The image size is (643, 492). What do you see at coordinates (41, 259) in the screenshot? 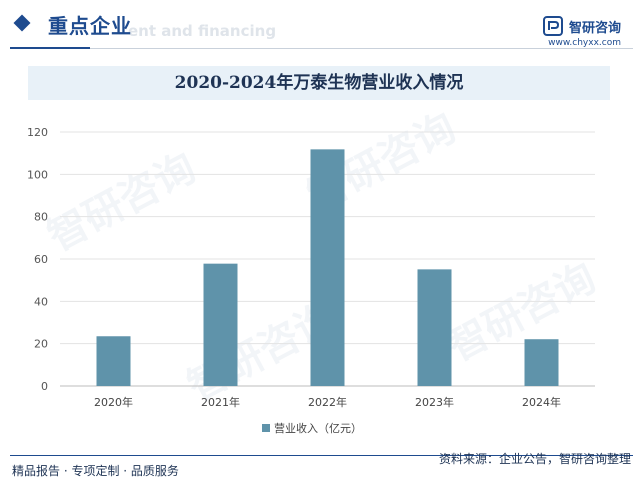
I see `y-tick-label: 60` at bounding box center [41, 259].